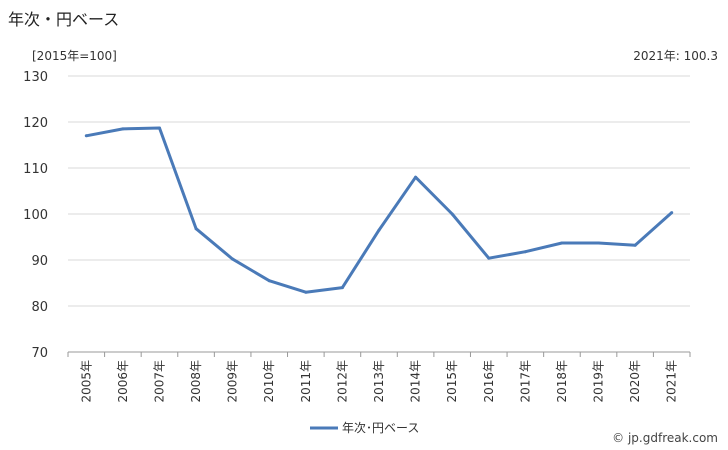  I want to click on x-tick-label: 2016年, so click(489, 381).